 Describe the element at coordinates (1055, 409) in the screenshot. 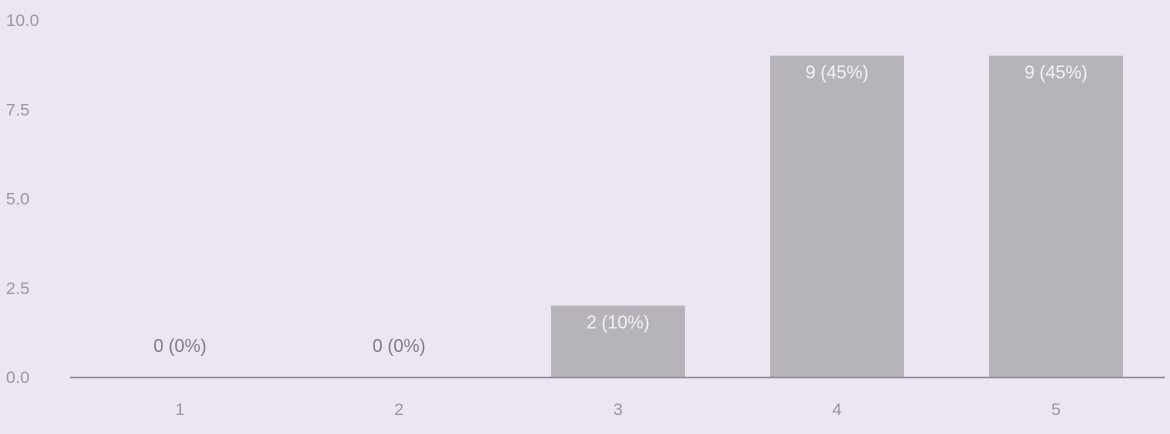

I see `x-tick-label: 5` at that location.